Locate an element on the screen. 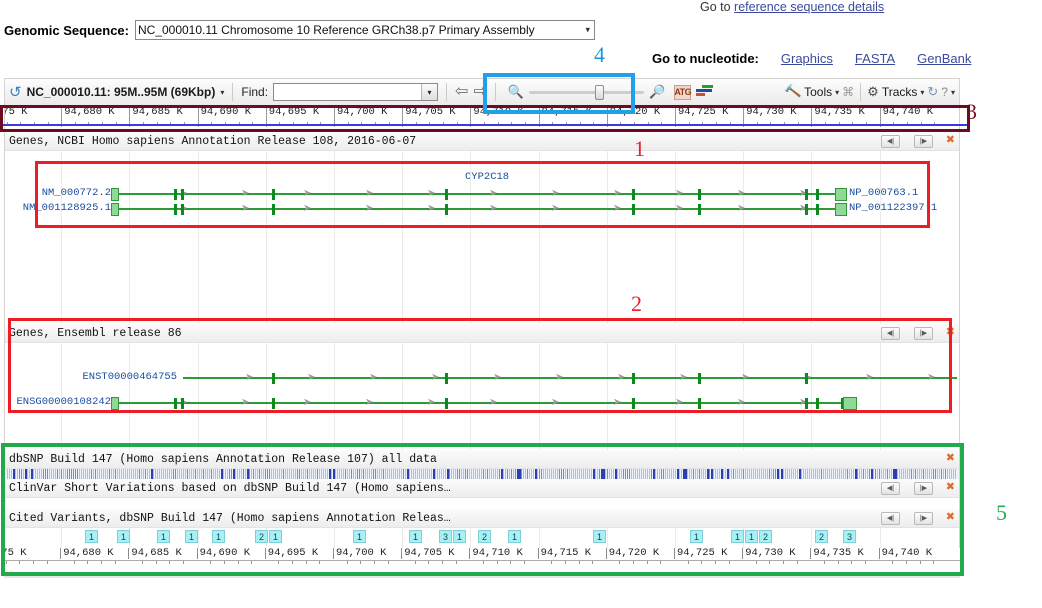 This screenshot has width=1042, height=608. location-text: NC_000010.11: 95M..95M (69Kbp) is located at coordinates (121, 92).